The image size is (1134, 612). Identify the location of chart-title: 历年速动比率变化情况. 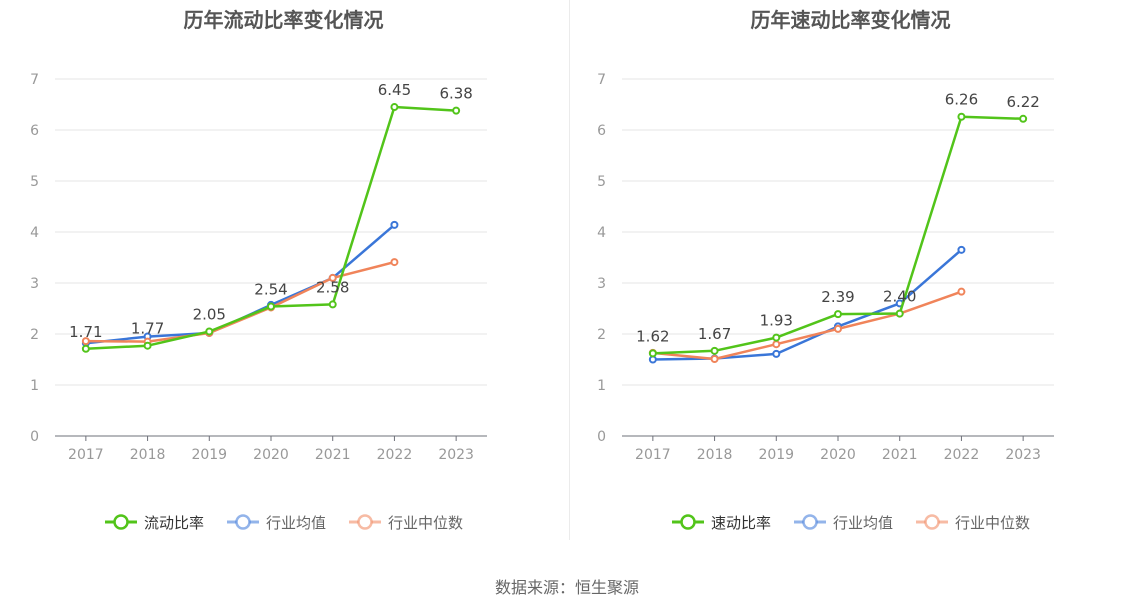
(850, 20).